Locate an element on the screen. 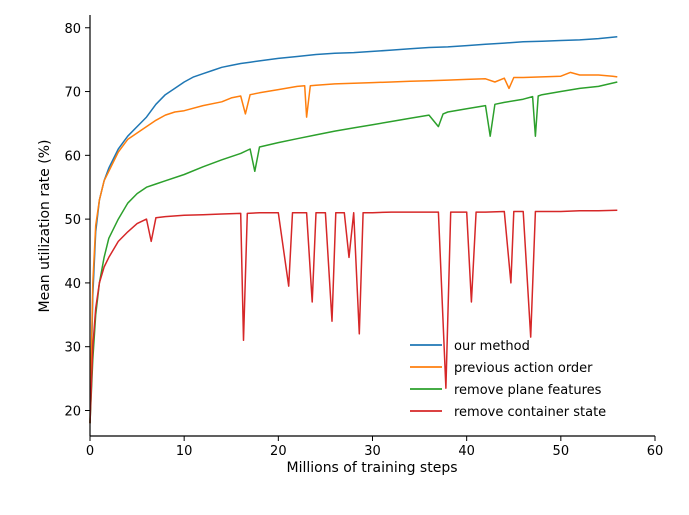 This screenshot has height=515, width=689. legend-label: previous action order is located at coordinates (523, 368).